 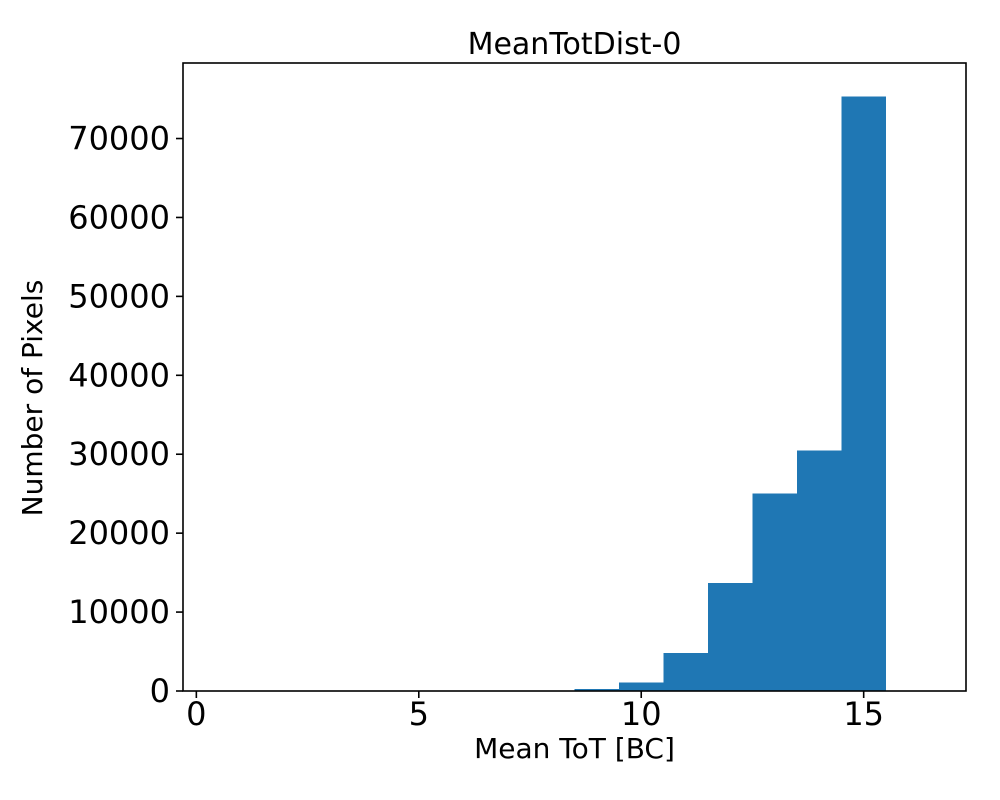 What do you see at coordinates (119, 296) in the screenshot?
I see `y-tick-label: 50000` at bounding box center [119, 296].